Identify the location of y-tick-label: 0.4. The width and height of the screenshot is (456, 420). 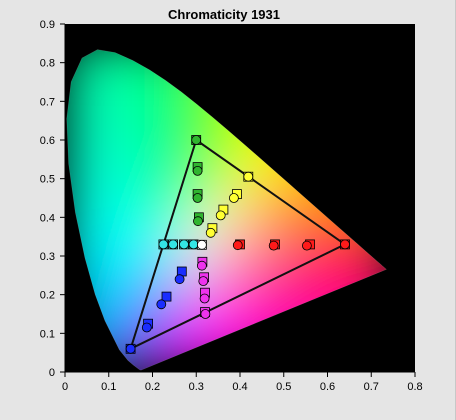
(47, 218).